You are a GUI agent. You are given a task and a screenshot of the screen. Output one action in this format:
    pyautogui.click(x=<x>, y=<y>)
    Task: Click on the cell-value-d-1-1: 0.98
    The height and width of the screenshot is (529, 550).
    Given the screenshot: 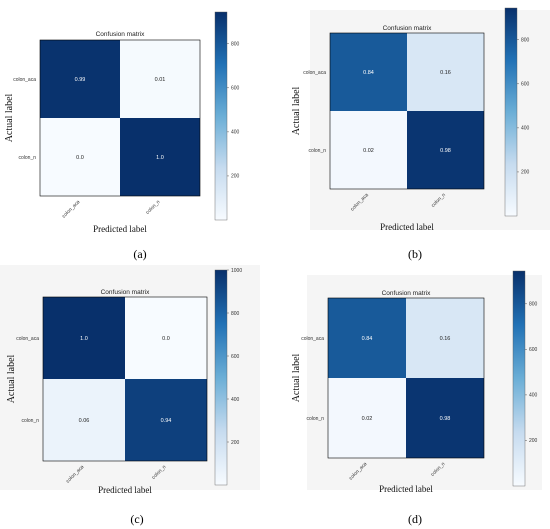 What is the action you would take?
    pyautogui.click(x=445, y=419)
    